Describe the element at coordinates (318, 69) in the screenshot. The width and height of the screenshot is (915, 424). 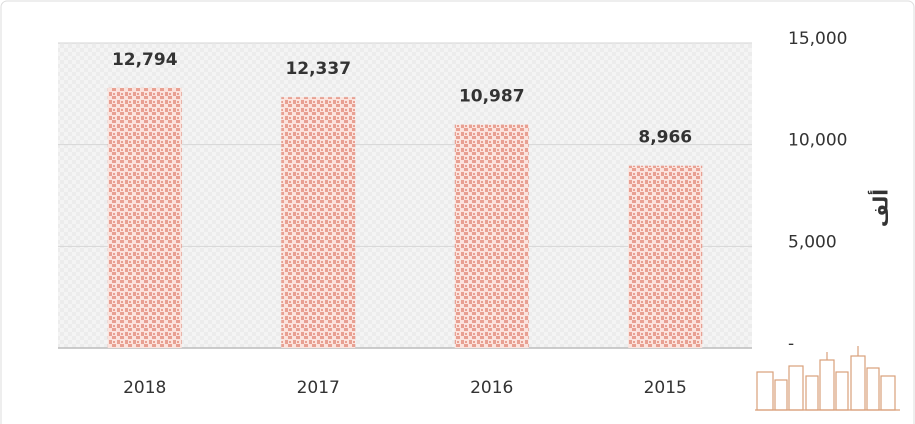
I see `value-label: 12,337` at that location.